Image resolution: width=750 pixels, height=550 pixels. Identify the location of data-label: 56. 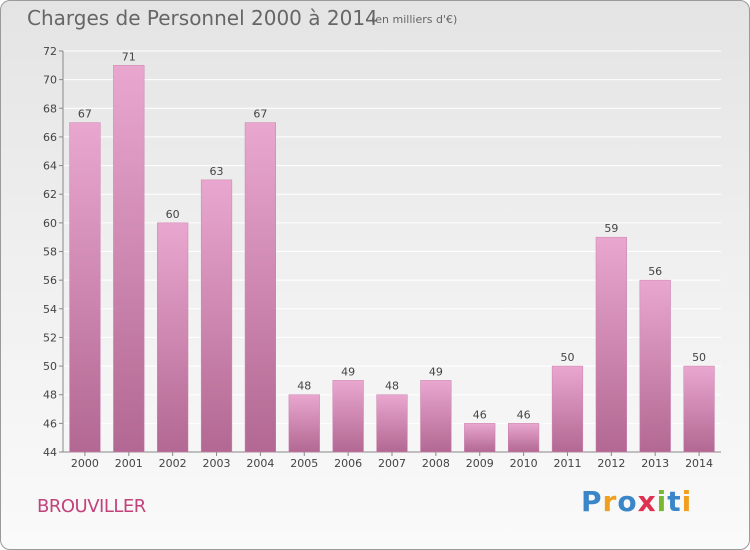
(655, 271).